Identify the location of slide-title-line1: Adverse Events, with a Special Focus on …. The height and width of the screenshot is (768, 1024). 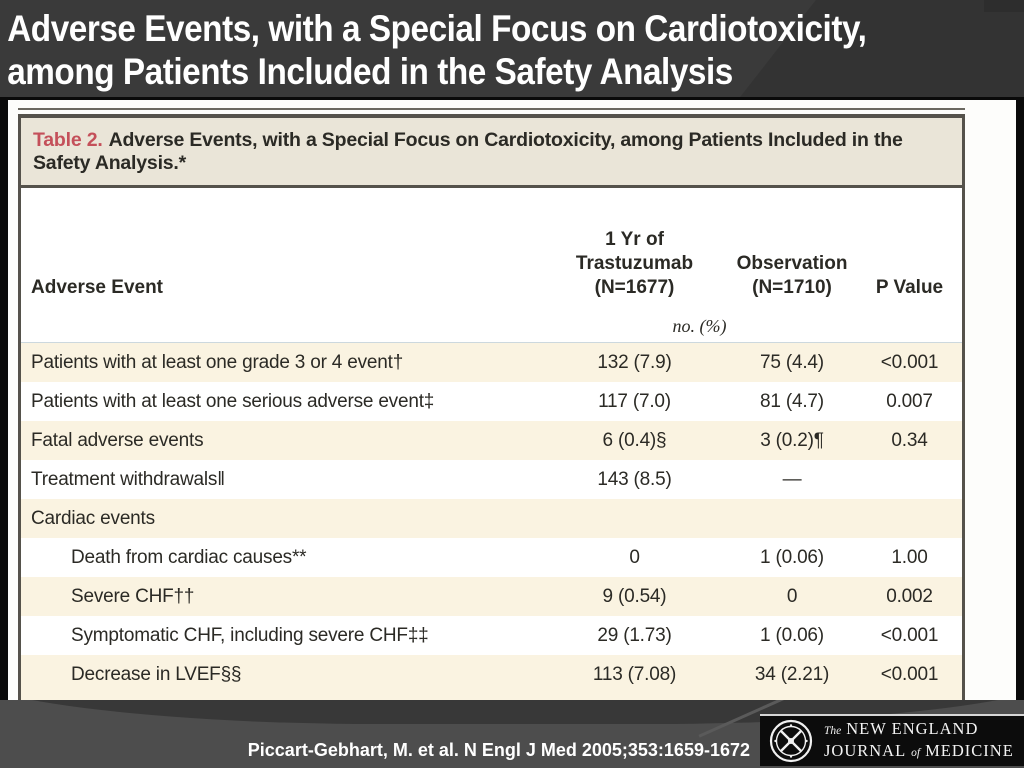
(437, 28).